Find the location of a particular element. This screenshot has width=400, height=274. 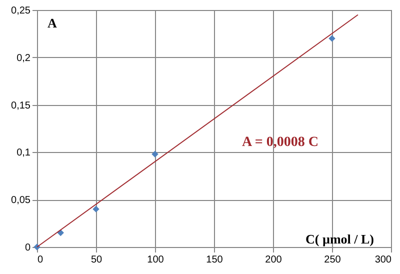

y-tick-label: 0,1 is located at coordinates (23, 153).